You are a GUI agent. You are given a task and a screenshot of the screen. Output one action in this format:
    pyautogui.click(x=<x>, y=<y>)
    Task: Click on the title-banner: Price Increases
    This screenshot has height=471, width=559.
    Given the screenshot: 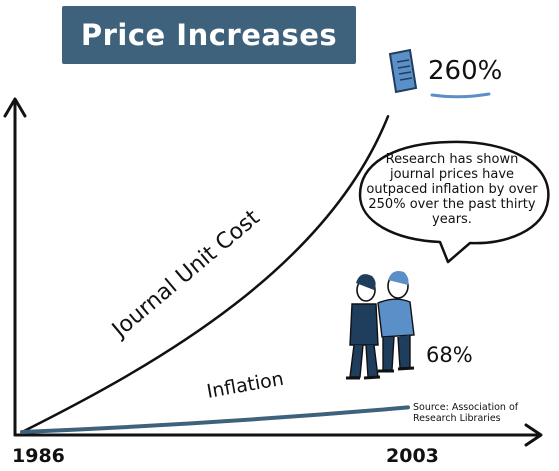 What is the action you would take?
    pyautogui.click(x=209, y=35)
    